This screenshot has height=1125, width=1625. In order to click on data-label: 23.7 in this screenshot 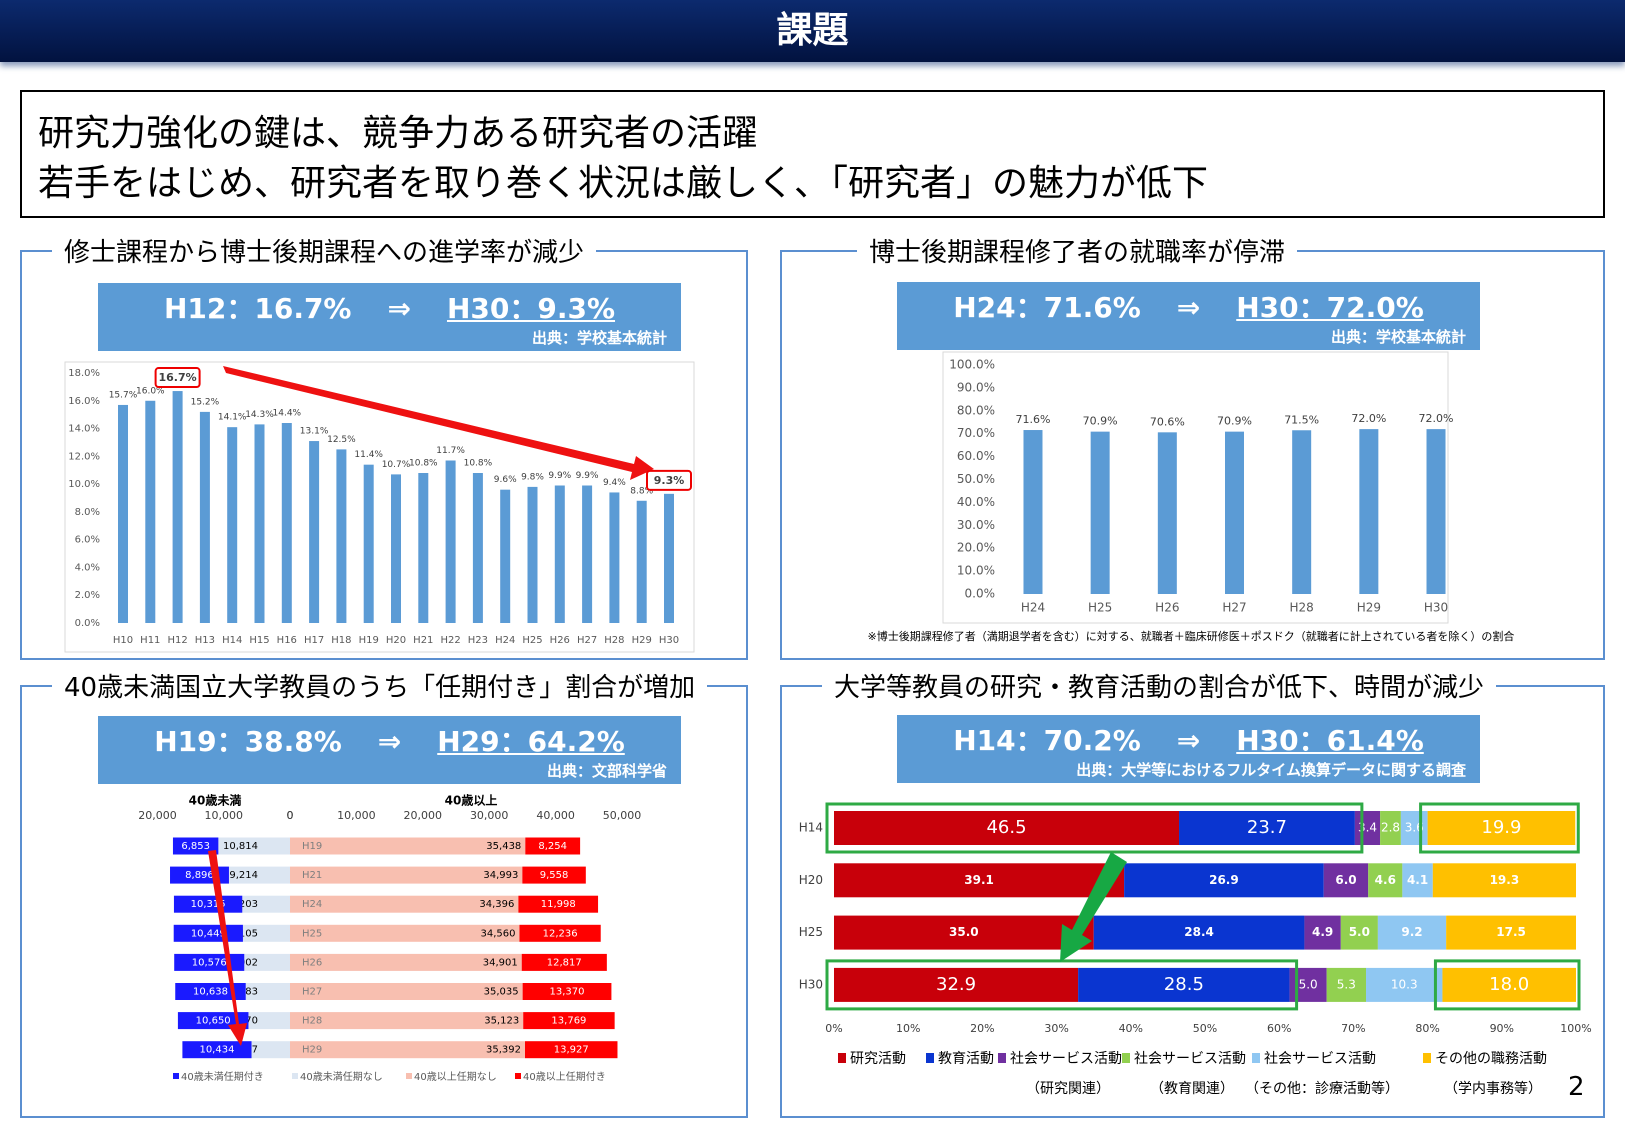, I will do `click(1267, 827)`.